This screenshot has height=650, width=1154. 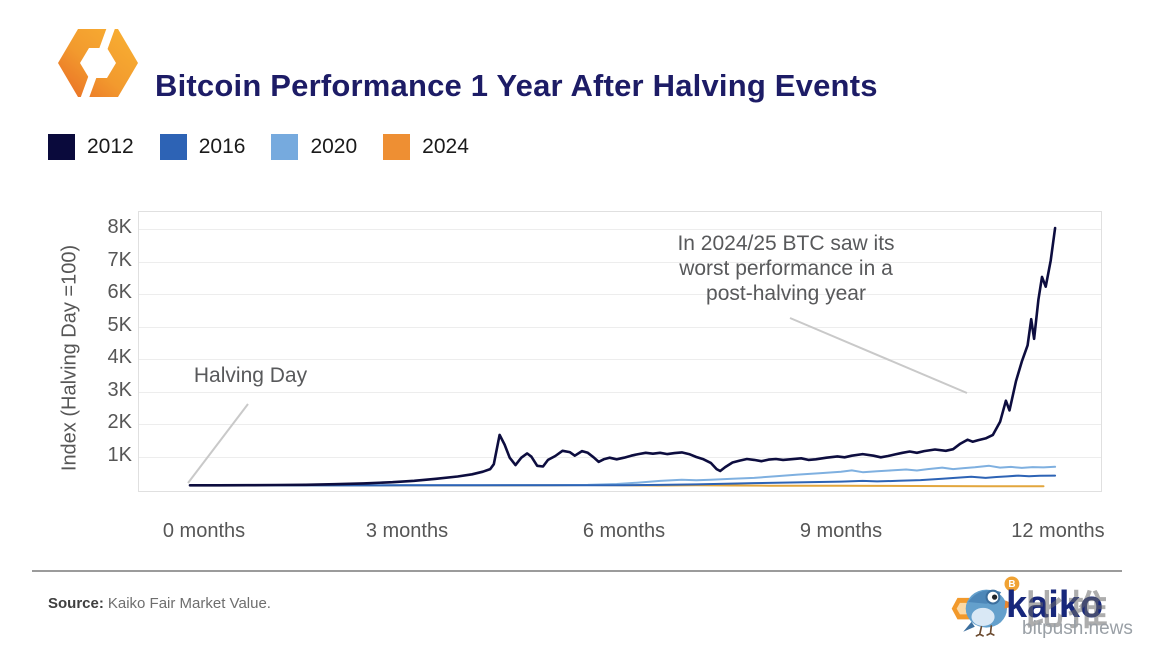 I want to click on x-tick-12-months: 12 months, so click(x=1058, y=531).